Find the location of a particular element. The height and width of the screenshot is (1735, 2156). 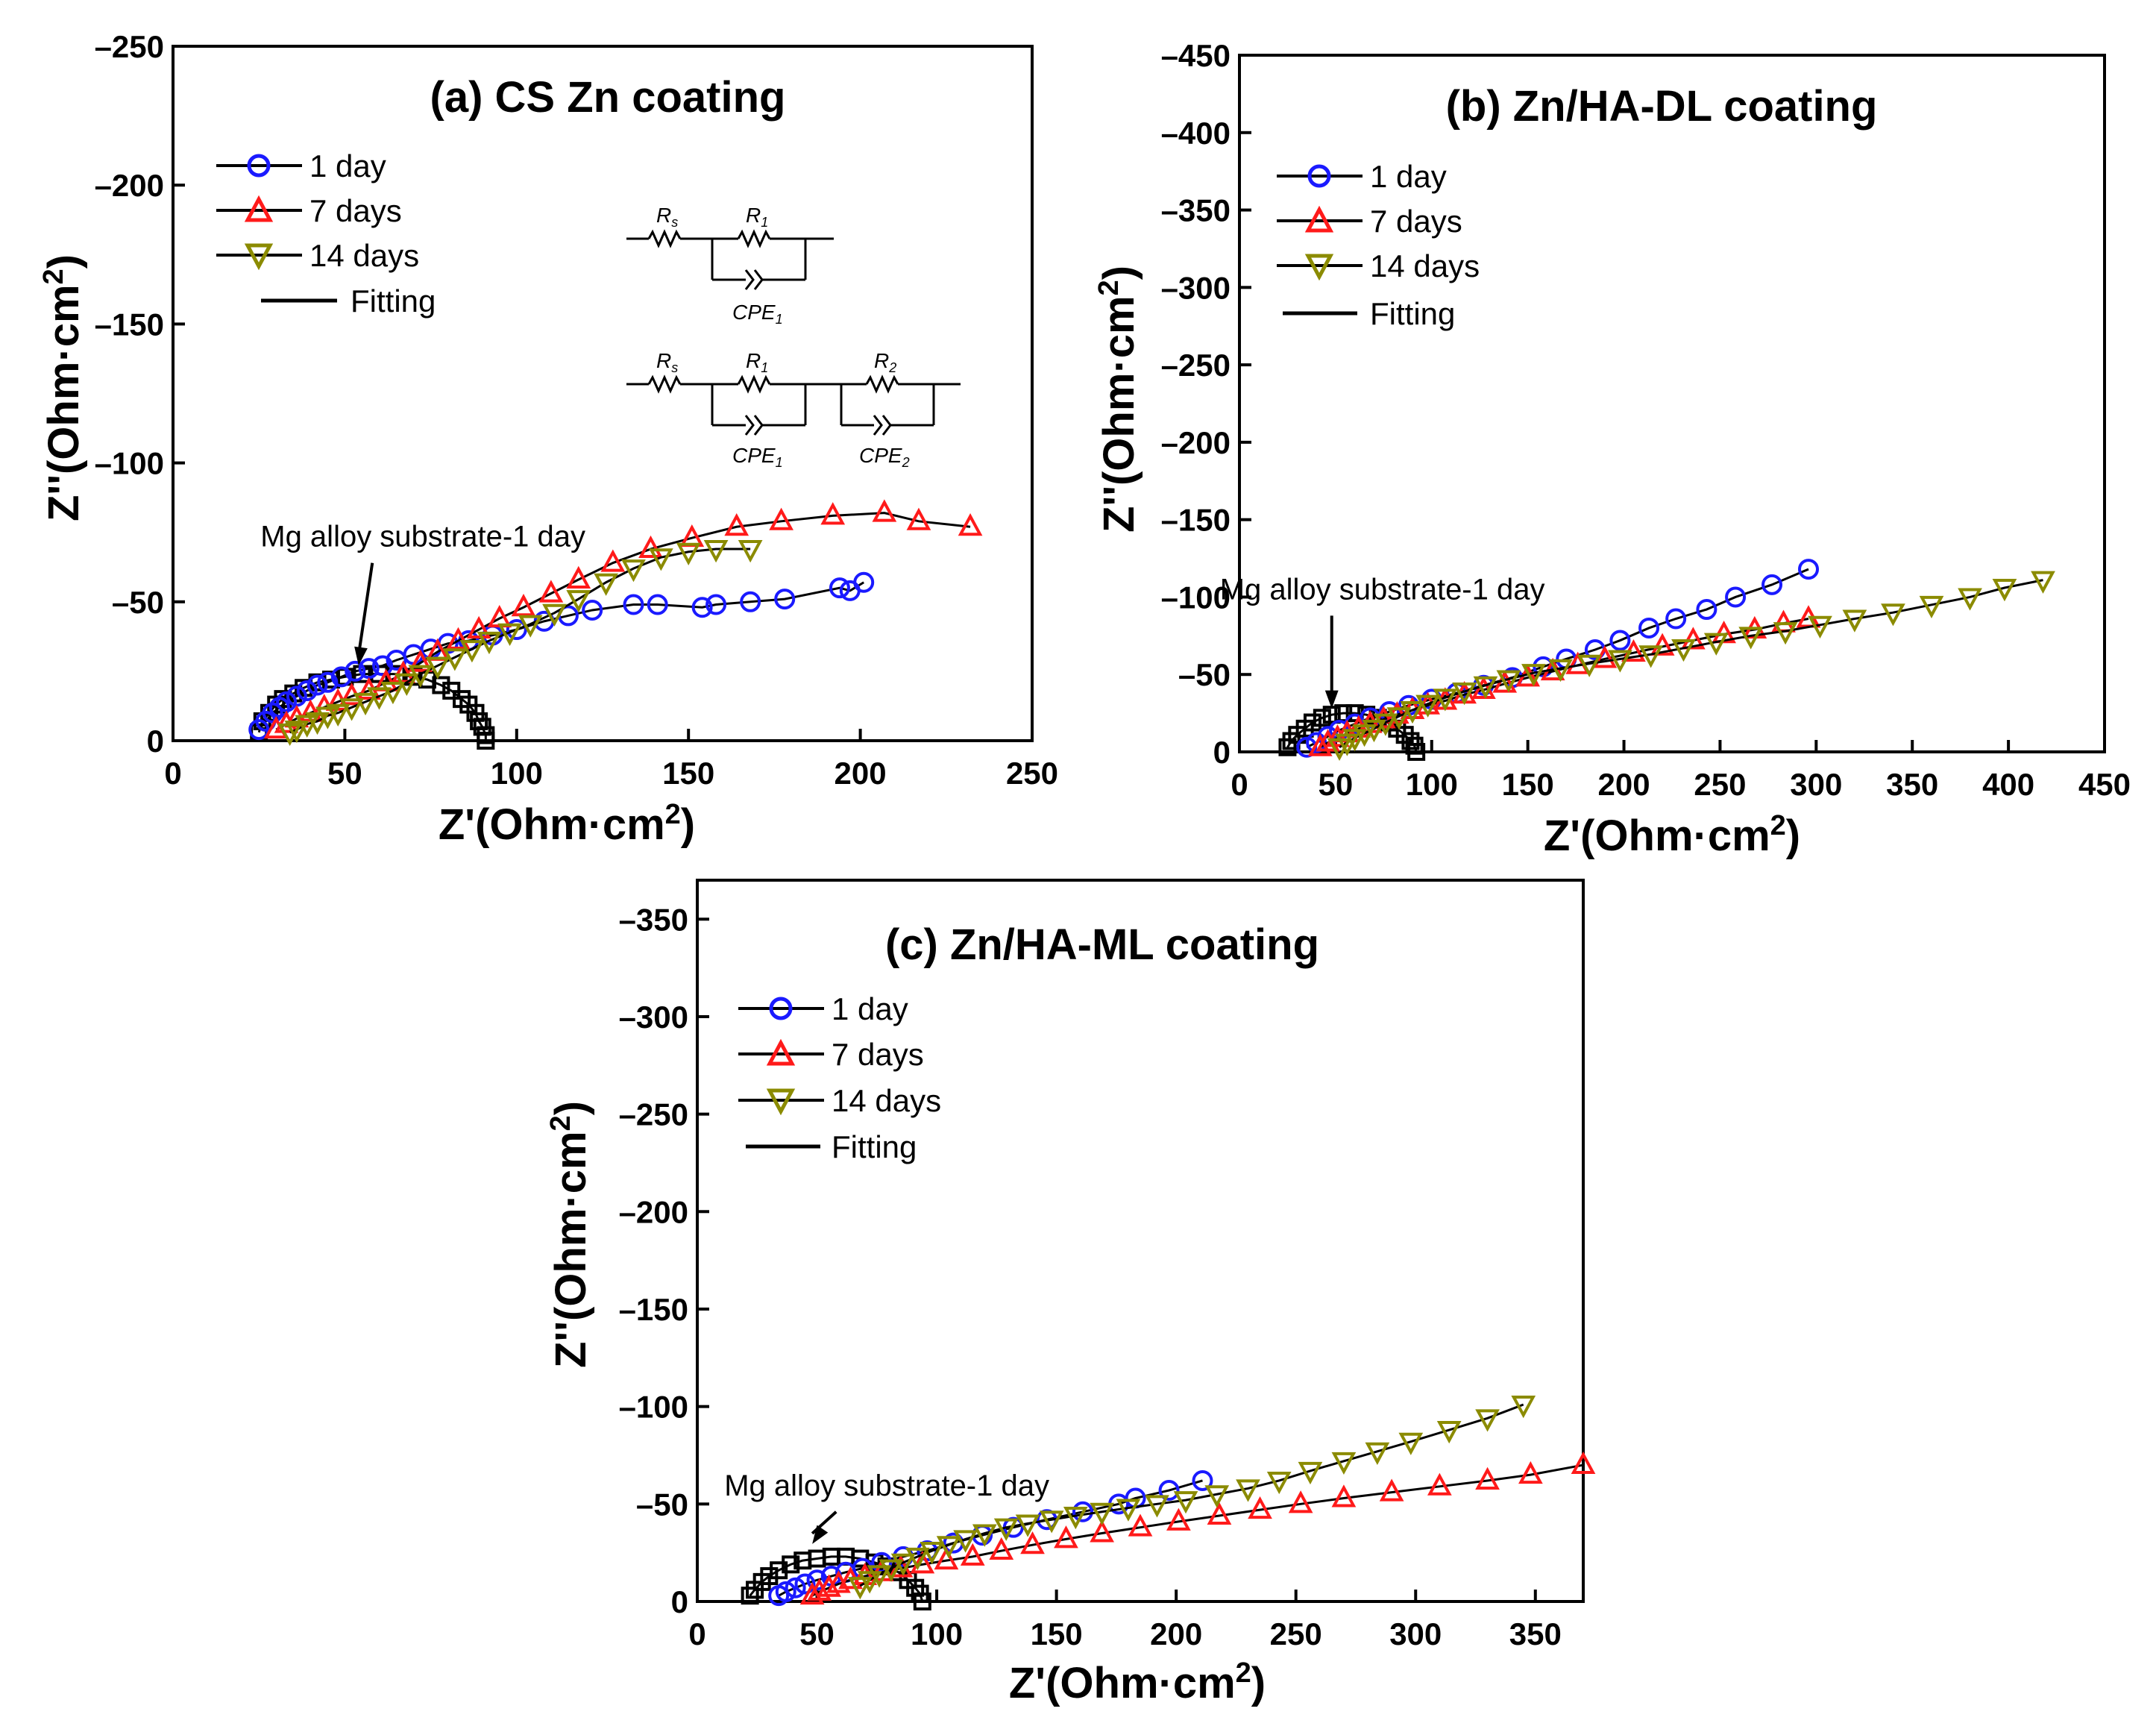

arrow-head-icon is located at coordinates (1331, 699).